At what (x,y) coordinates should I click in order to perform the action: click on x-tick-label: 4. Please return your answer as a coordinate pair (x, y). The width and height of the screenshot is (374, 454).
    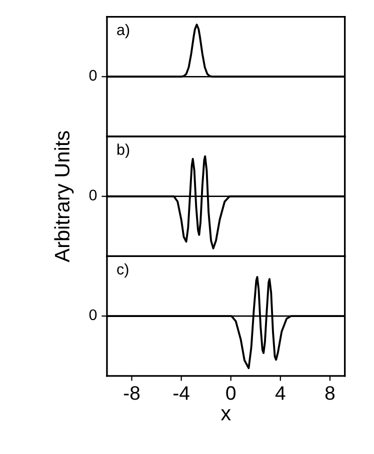
    Looking at the image, I should click on (280, 393).